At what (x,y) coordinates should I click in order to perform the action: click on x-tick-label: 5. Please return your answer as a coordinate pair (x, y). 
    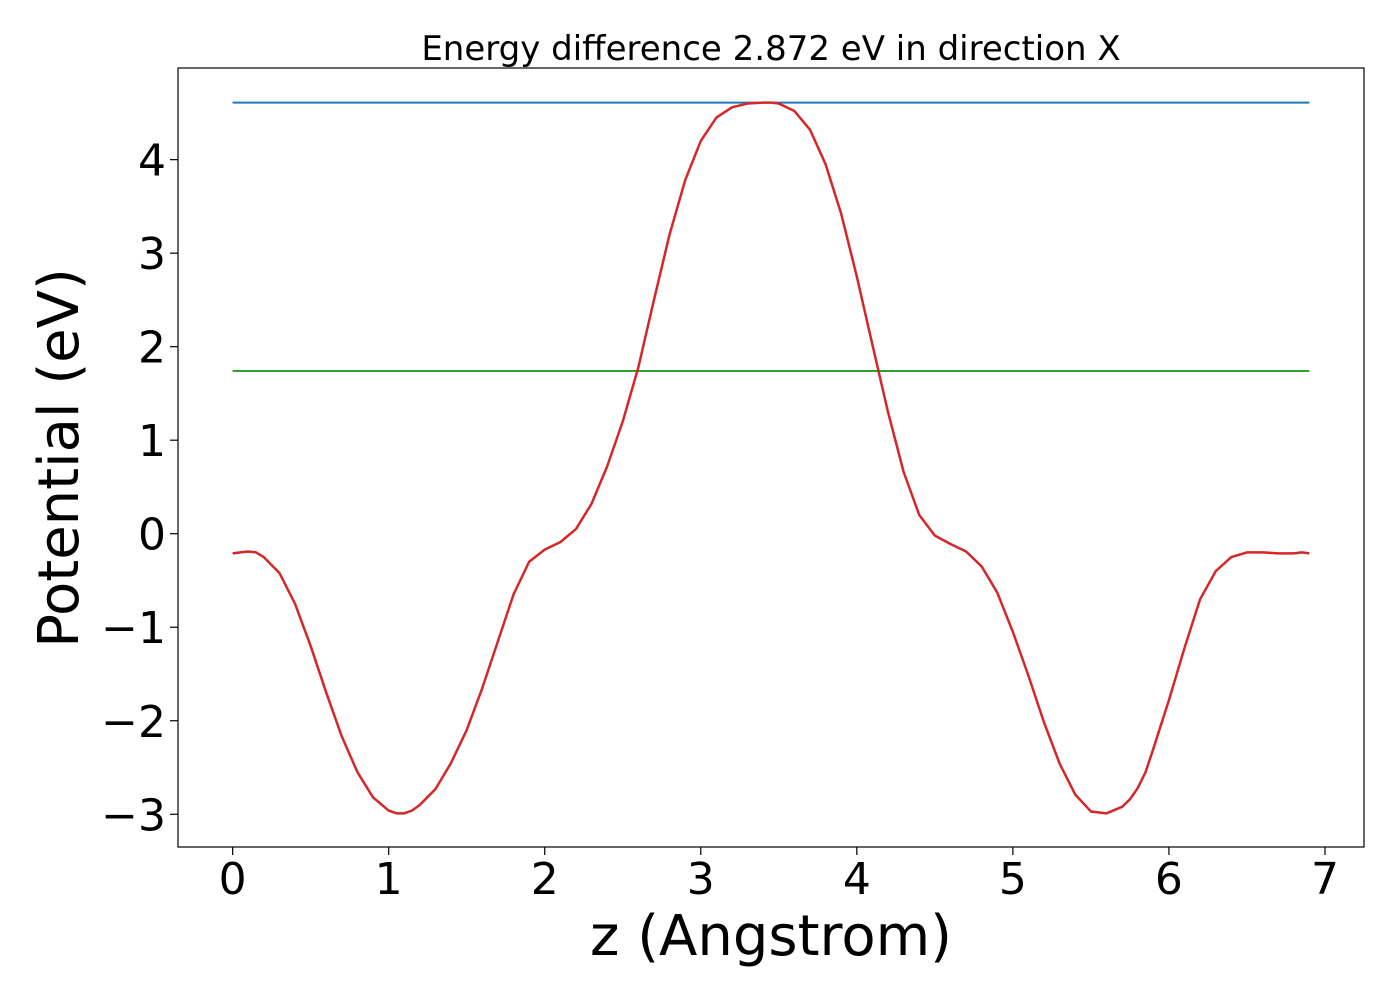
    Looking at the image, I should click on (1013, 879).